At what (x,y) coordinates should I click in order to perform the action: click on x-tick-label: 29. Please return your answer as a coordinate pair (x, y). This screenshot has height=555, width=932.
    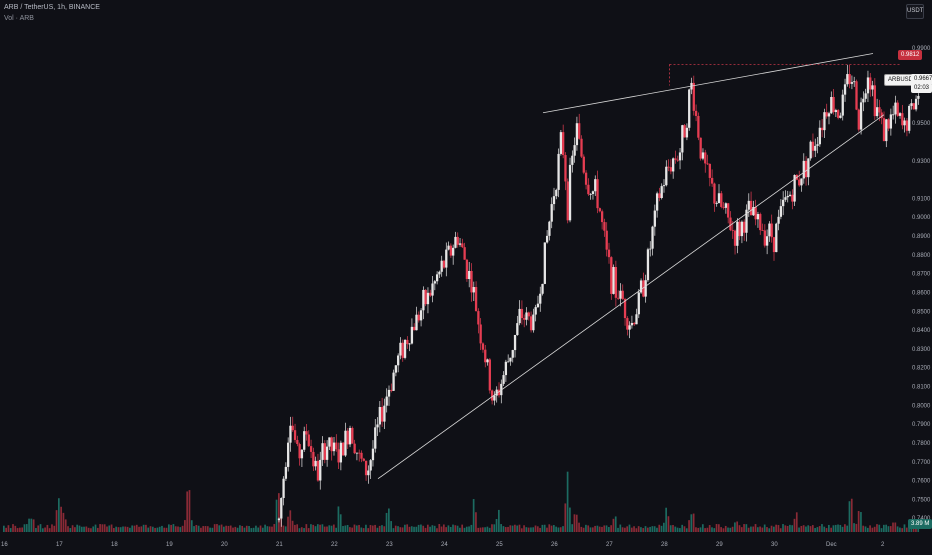
    Looking at the image, I should click on (719, 545).